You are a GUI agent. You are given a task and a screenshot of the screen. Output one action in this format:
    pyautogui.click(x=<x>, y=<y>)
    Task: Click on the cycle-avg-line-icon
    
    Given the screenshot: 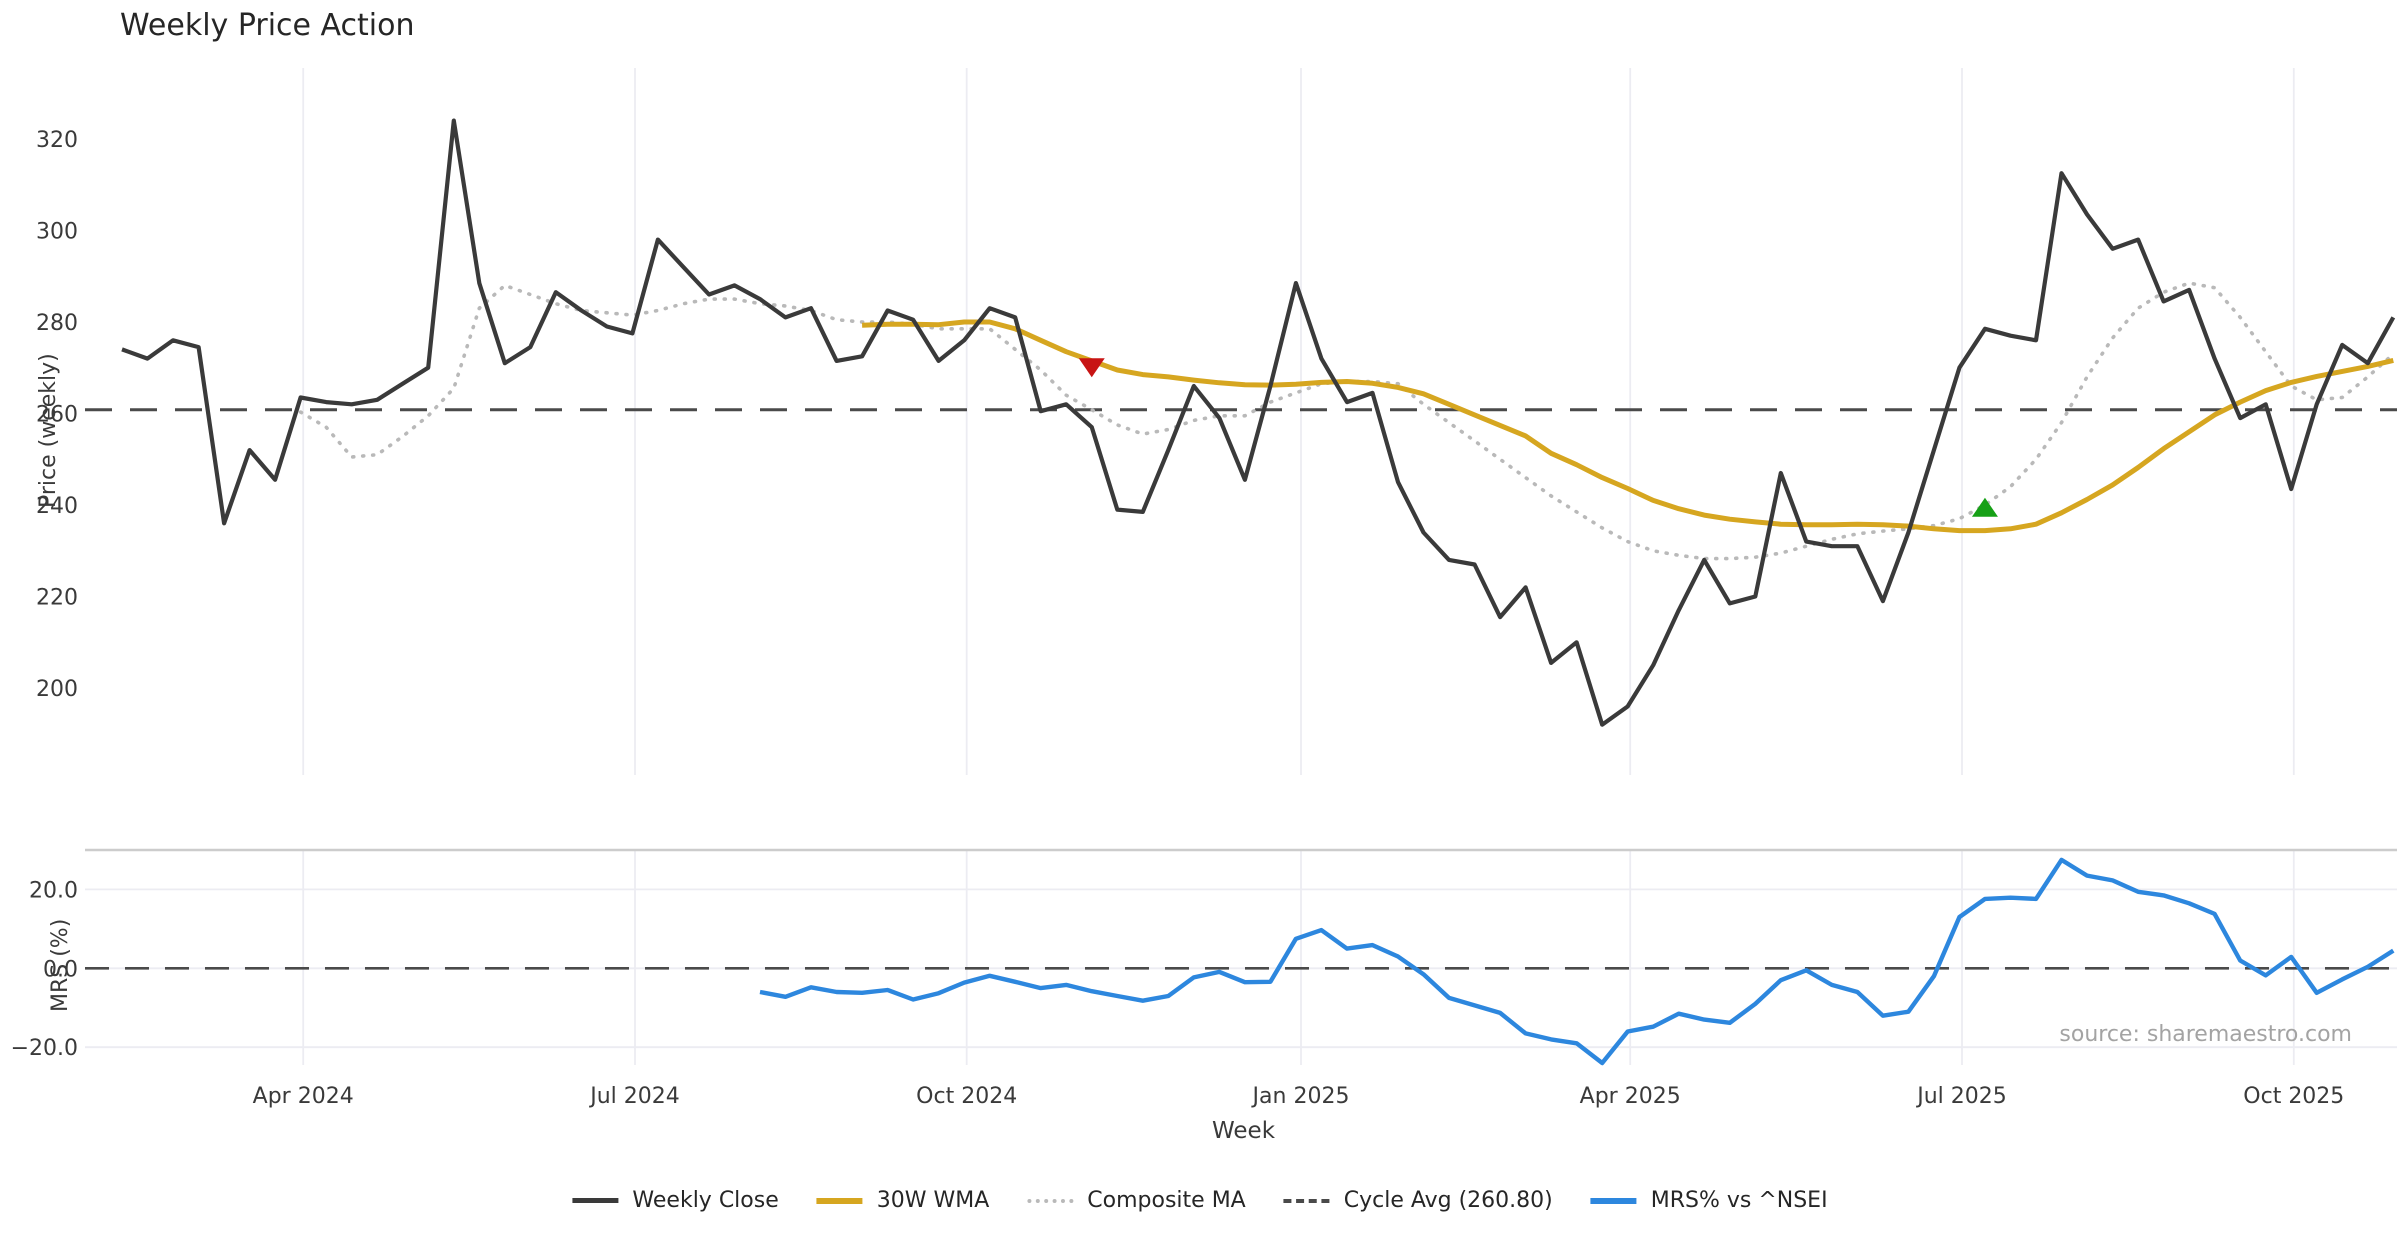 What is the action you would take?
    pyautogui.click(x=1306, y=1200)
    